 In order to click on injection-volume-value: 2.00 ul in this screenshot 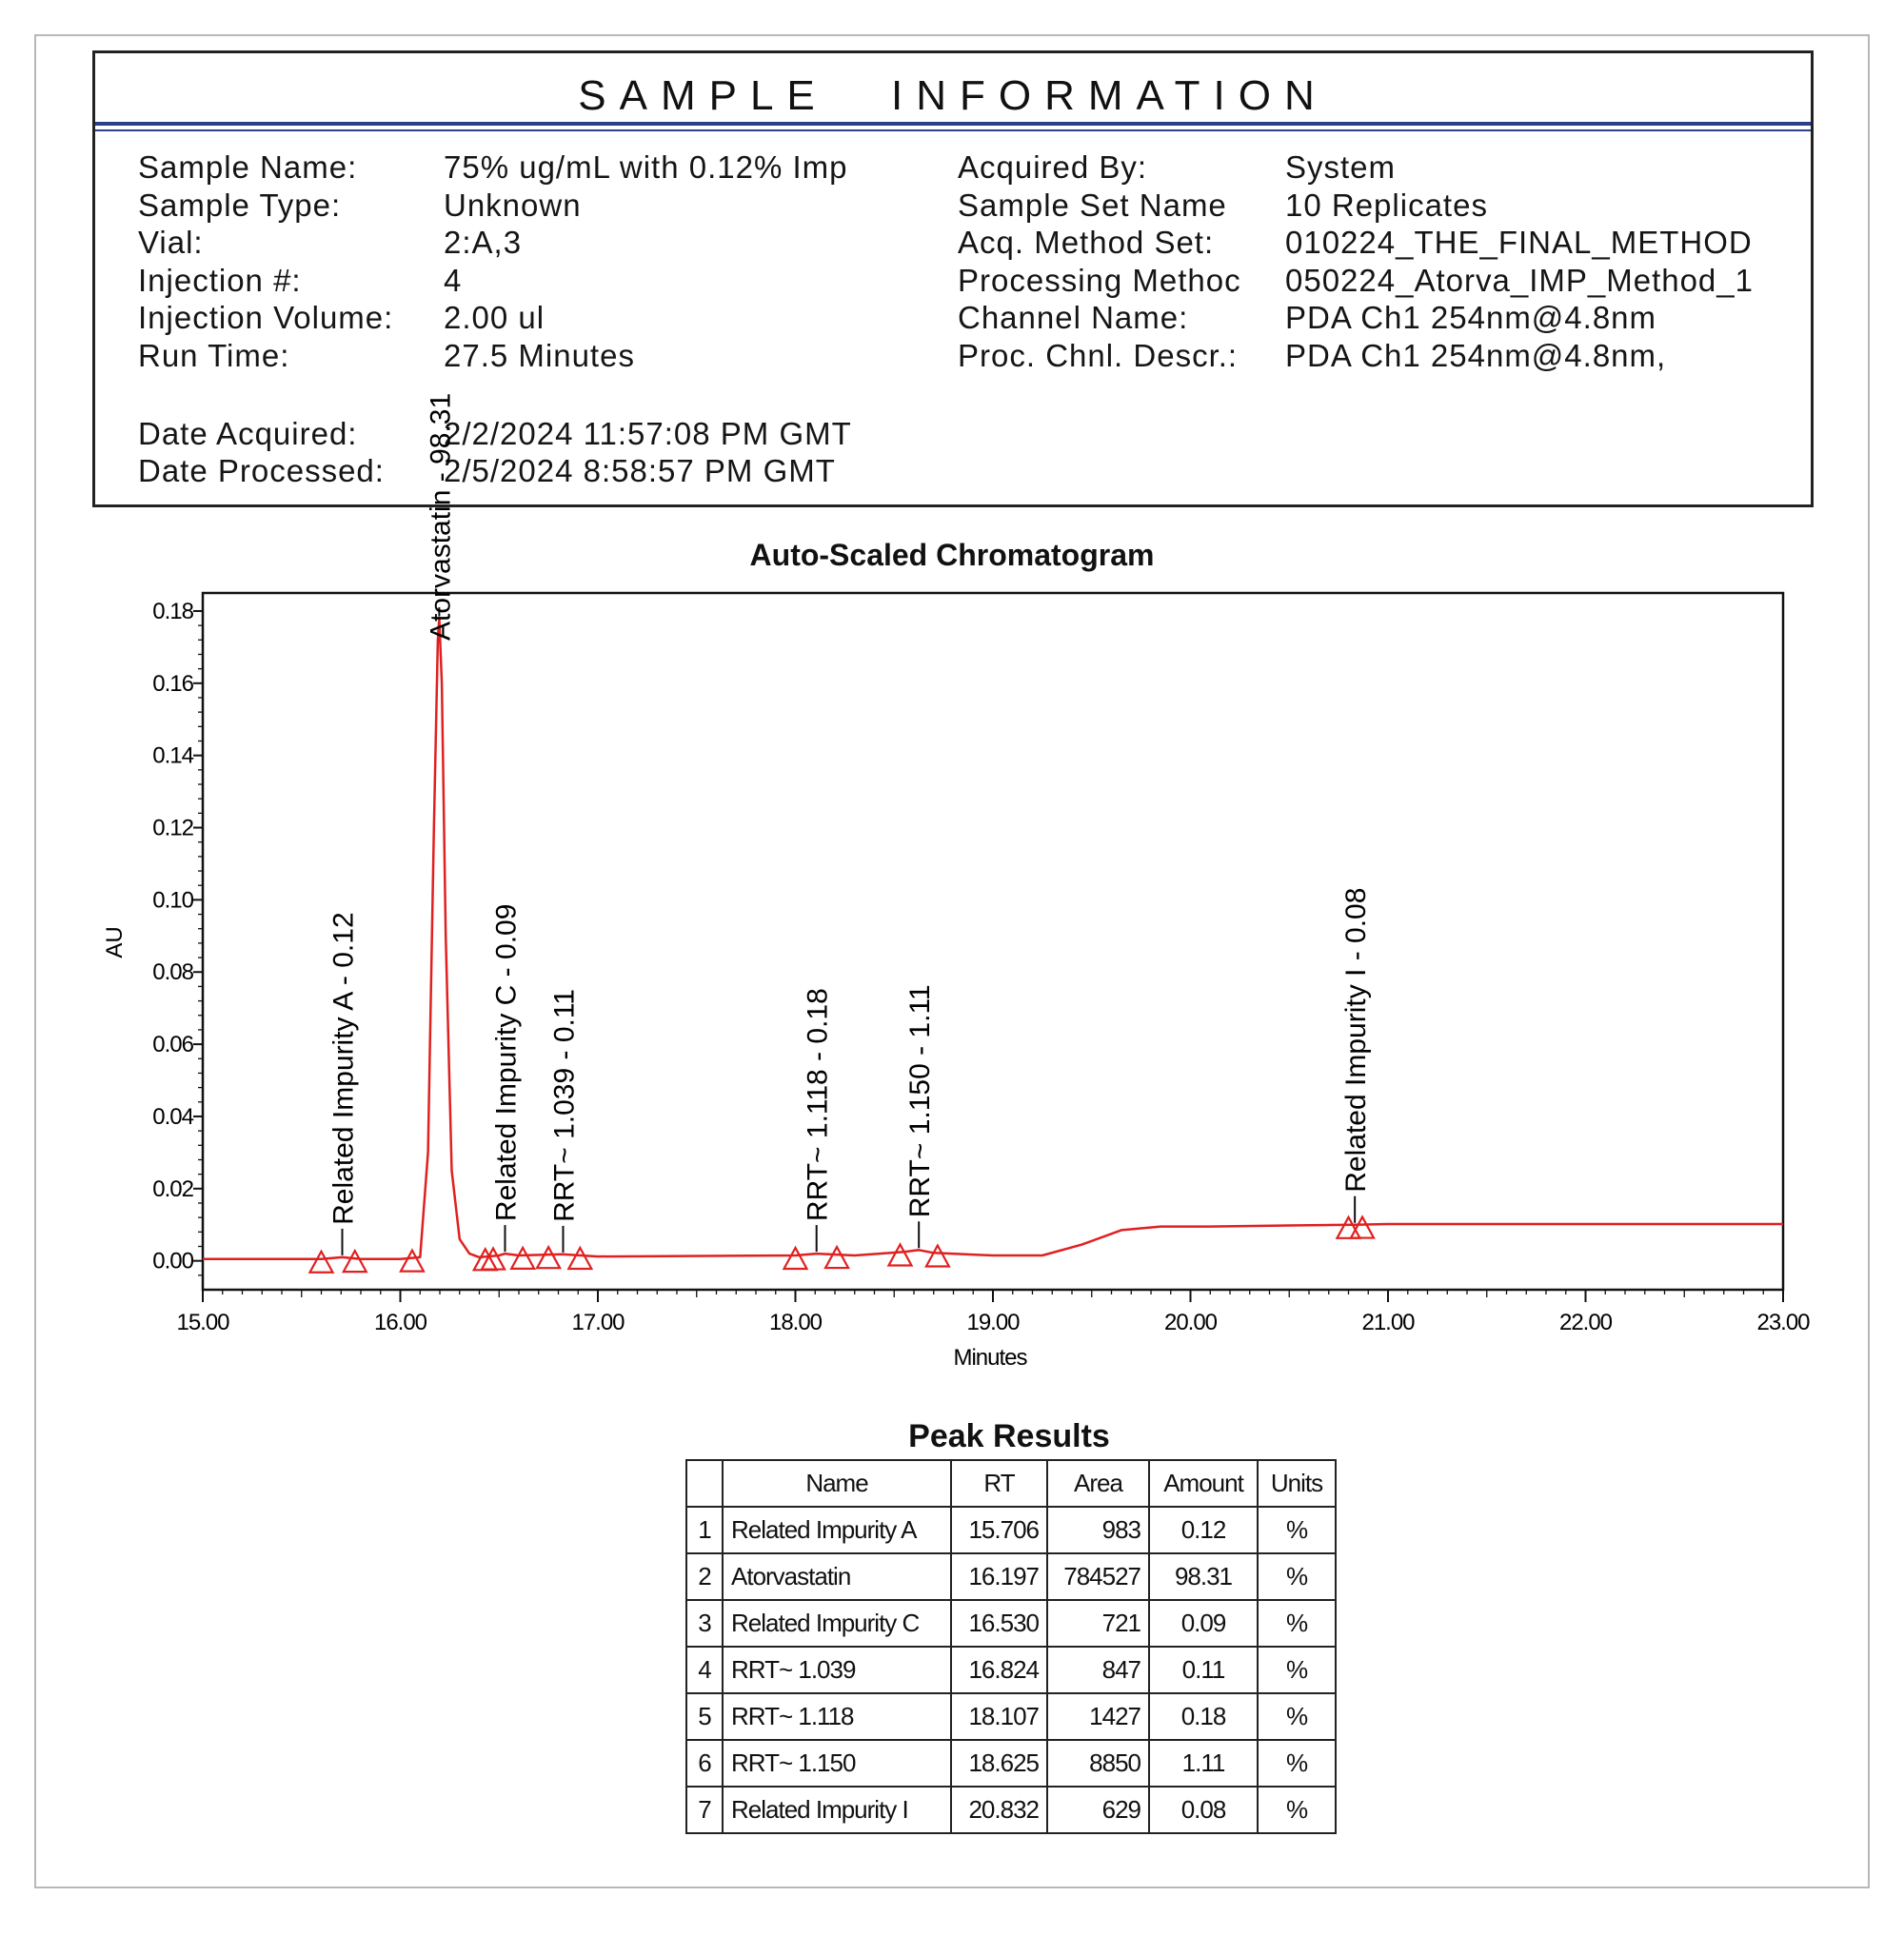, I will do `click(494, 317)`.